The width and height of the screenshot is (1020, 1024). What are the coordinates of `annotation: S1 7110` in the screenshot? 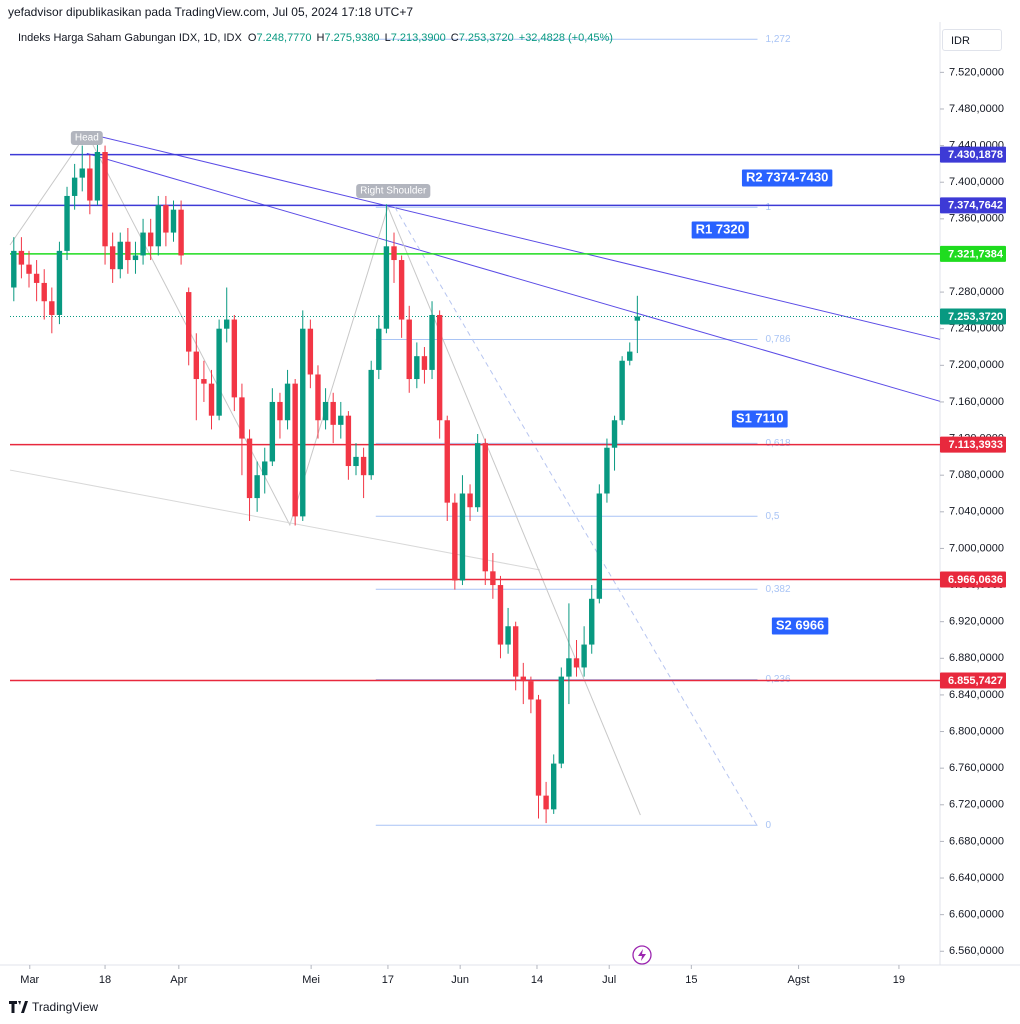 It's located at (759, 419).